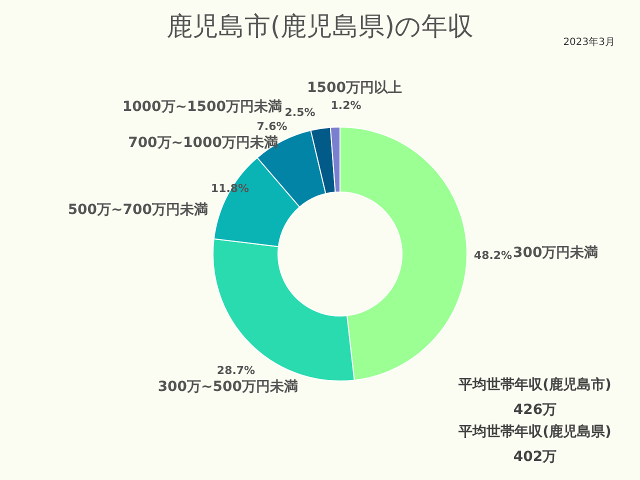 This screenshot has height=480, width=640. What do you see at coordinates (138, 210) in the screenshot?
I see `slice-label: 500万~700万円未満` at bounding box center [138, 210].